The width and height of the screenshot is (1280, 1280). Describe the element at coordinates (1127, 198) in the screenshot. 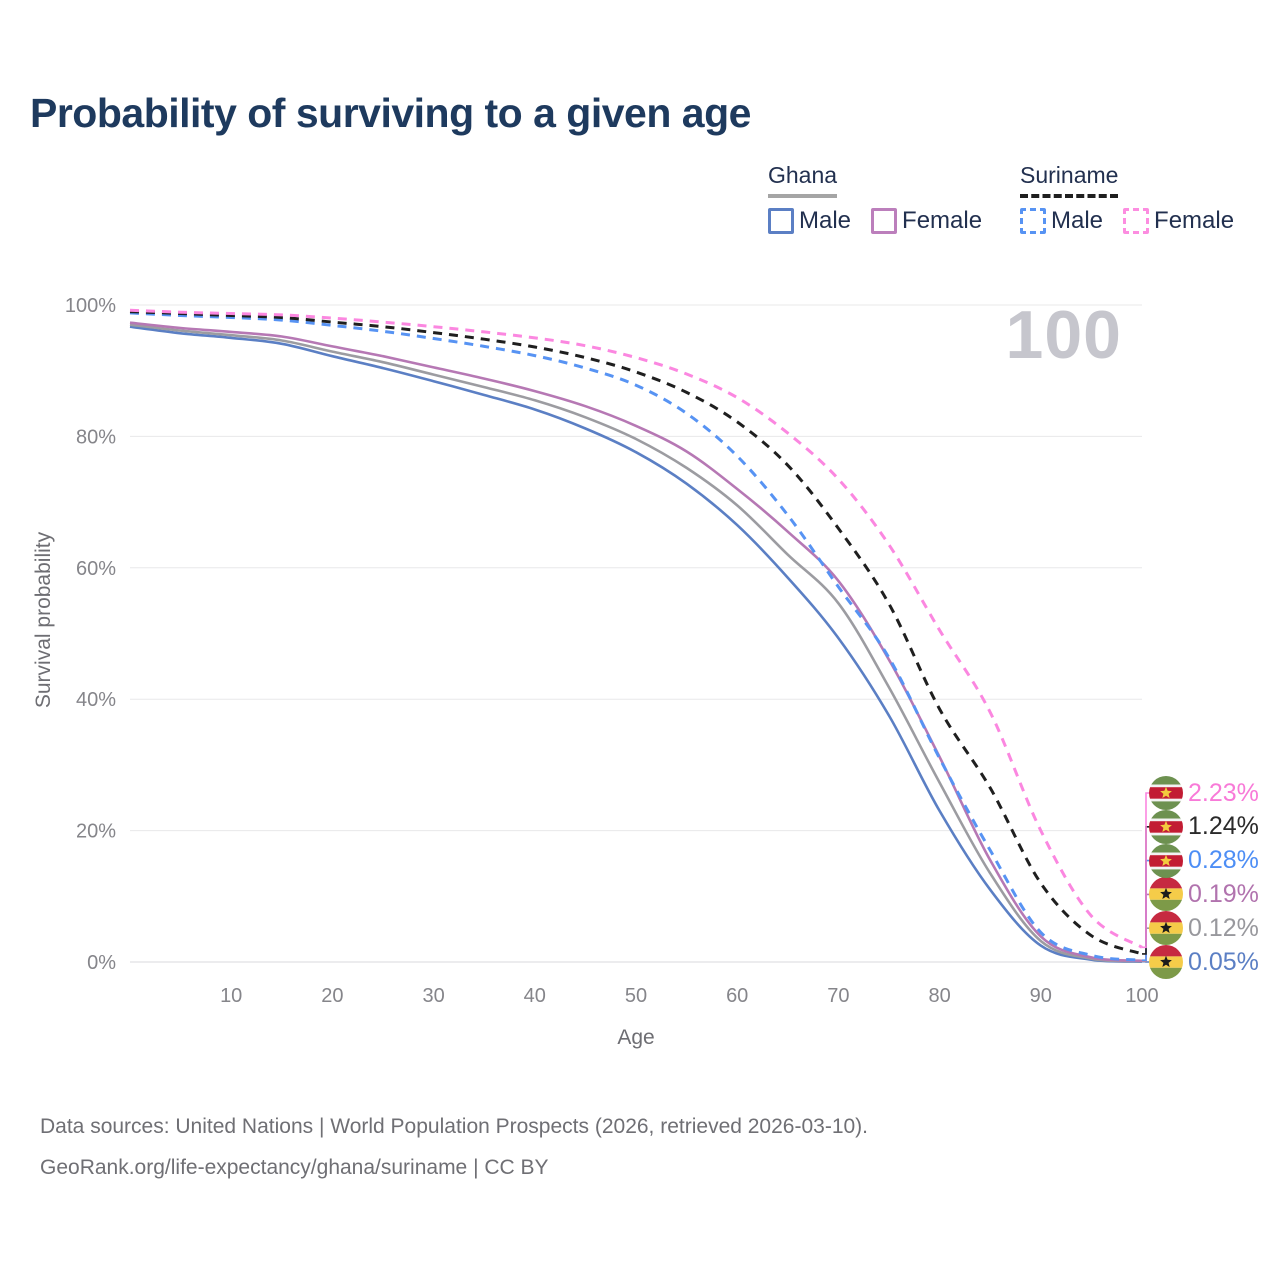

I see `legend-group-suriname: Suriname Male Female` at that location.